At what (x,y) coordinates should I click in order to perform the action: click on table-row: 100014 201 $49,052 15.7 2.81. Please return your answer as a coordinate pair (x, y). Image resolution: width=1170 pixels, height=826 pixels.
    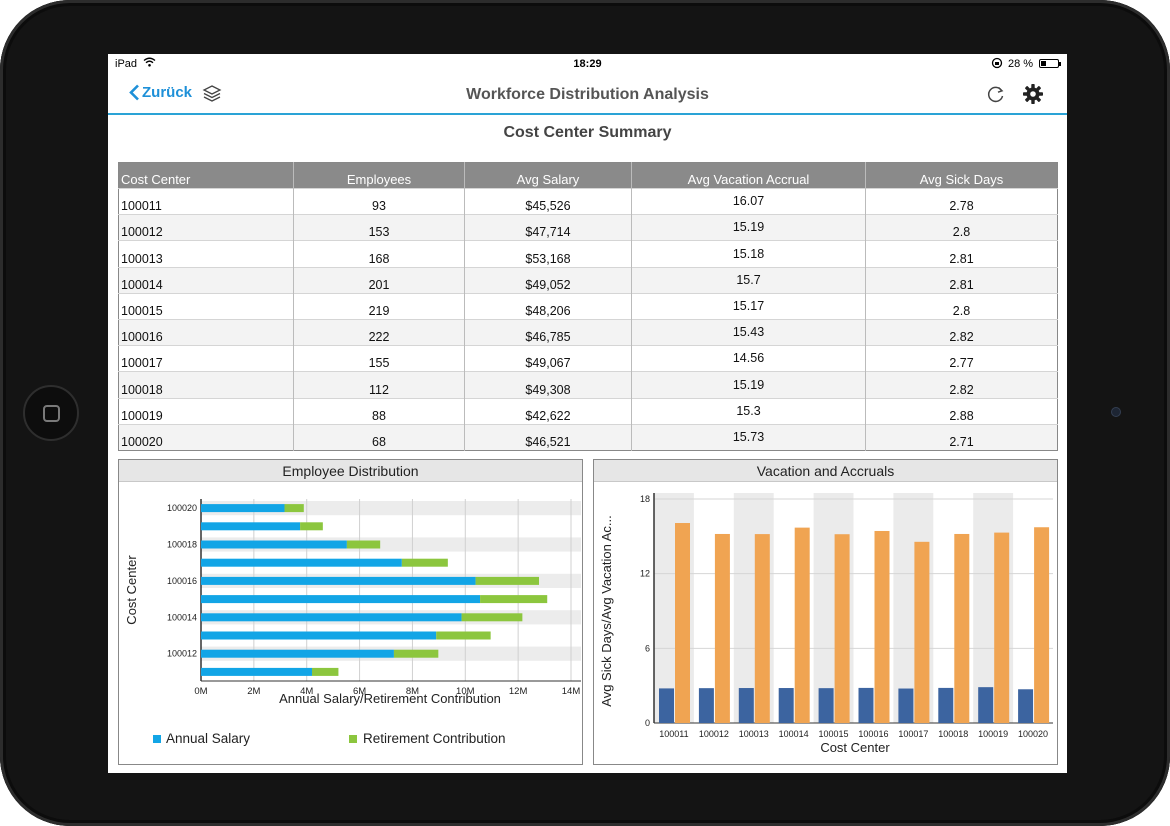
    Looking at the image, I should click on (588, 280).